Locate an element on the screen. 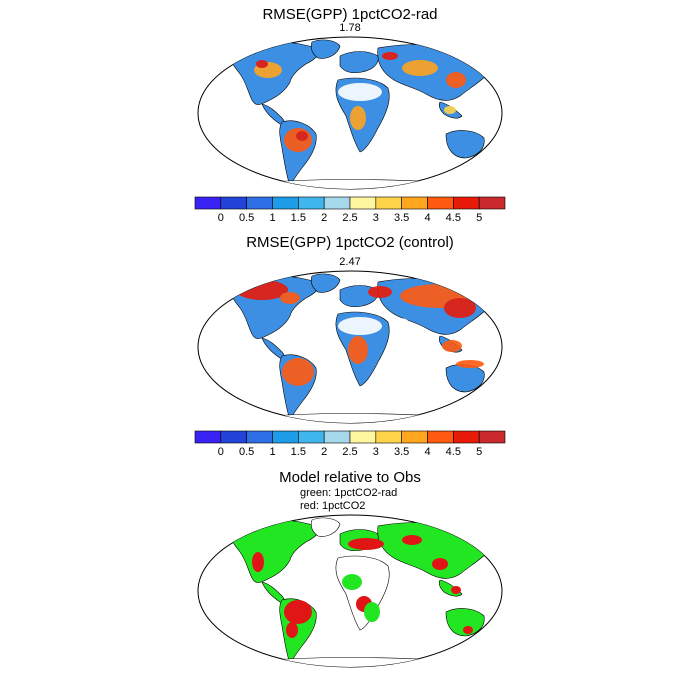  map-panel3 is located at coordinates (350, 591).